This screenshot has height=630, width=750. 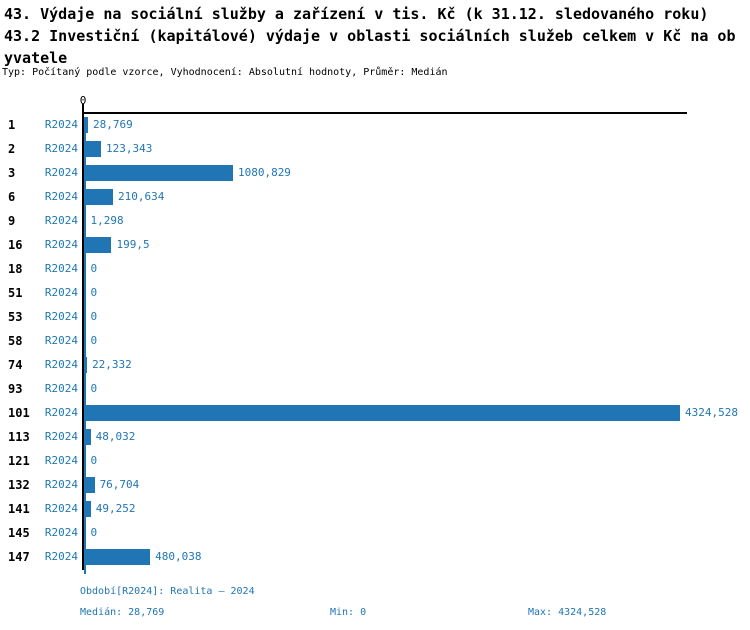 What do you see at coordinates (36, 58) in the screenshot?
I see `chart-title-line3: yvatele` at bounding box center [36, 58].